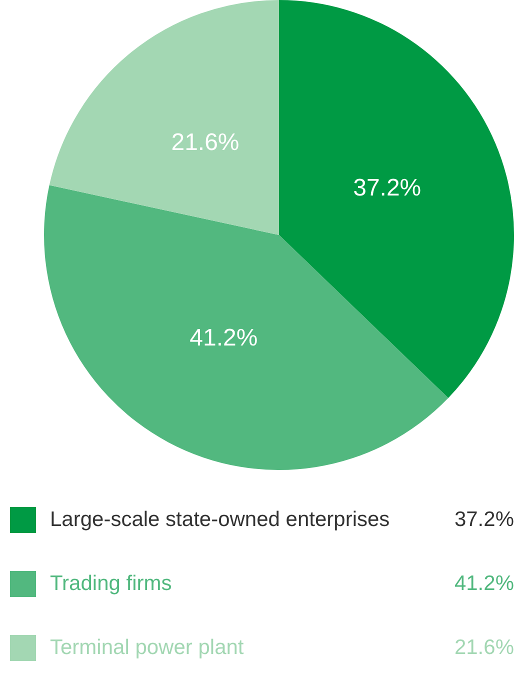  I want to click on legend-label: Trading firms, so click(111, 584).